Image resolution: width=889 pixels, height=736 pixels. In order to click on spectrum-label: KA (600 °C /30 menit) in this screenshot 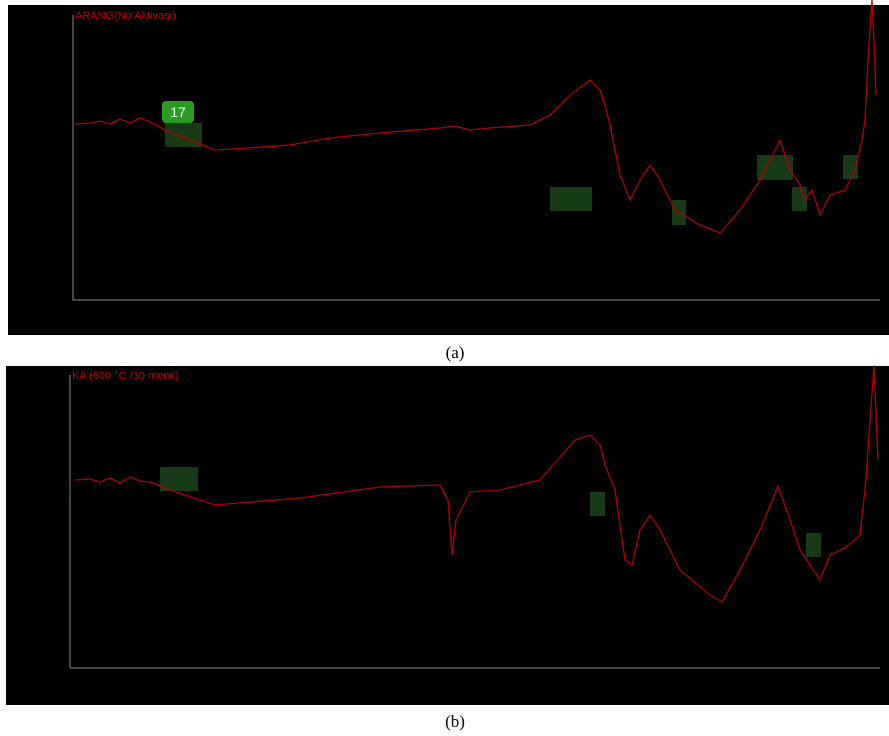, I will do `click(125, 376)`.